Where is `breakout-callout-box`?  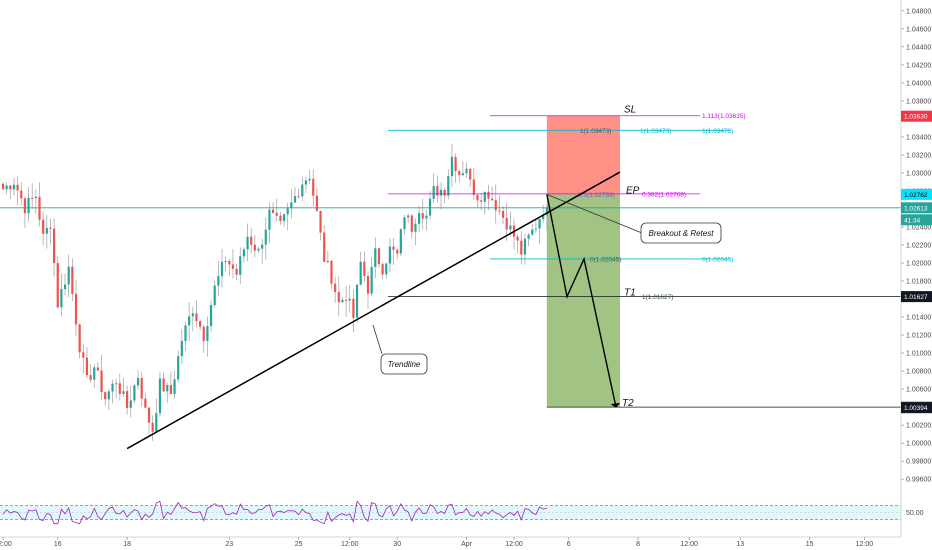
breakout-callout-box is located at coordinates (681, 233).